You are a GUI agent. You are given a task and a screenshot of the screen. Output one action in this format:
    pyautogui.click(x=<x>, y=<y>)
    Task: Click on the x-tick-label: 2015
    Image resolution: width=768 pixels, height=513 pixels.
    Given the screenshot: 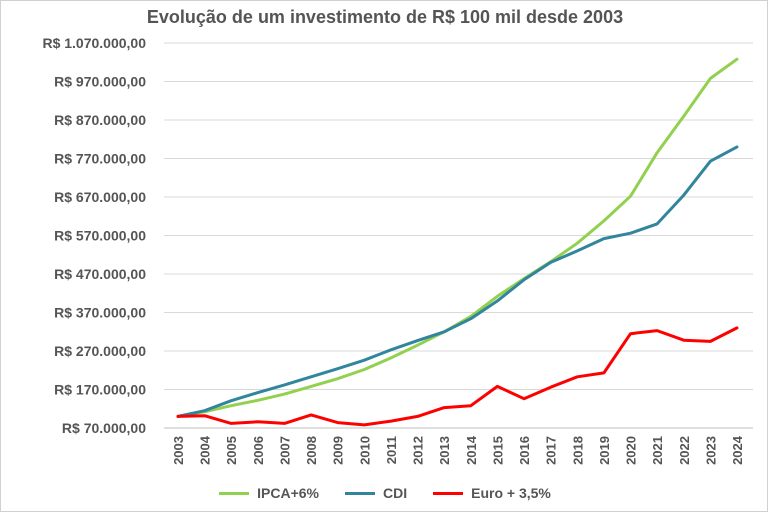 What is the action you would take?
    pyautogui.click(x=497, y=450)
    